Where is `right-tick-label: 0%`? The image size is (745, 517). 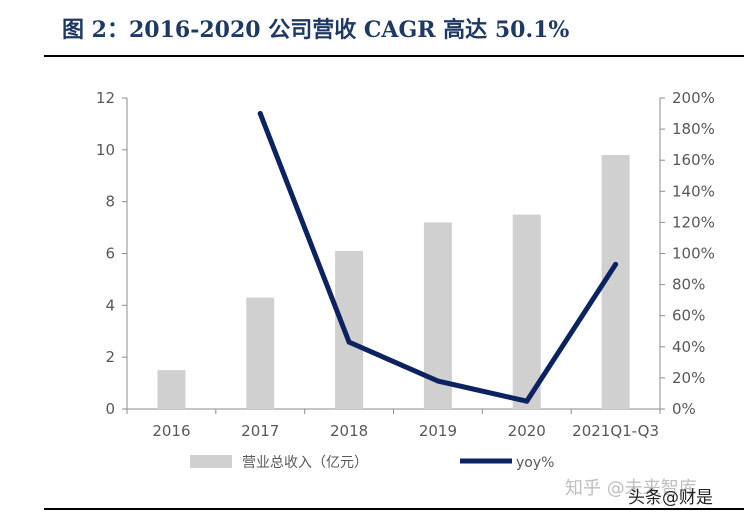
right-tick-label: 0% is located at coordinates (684, 409).